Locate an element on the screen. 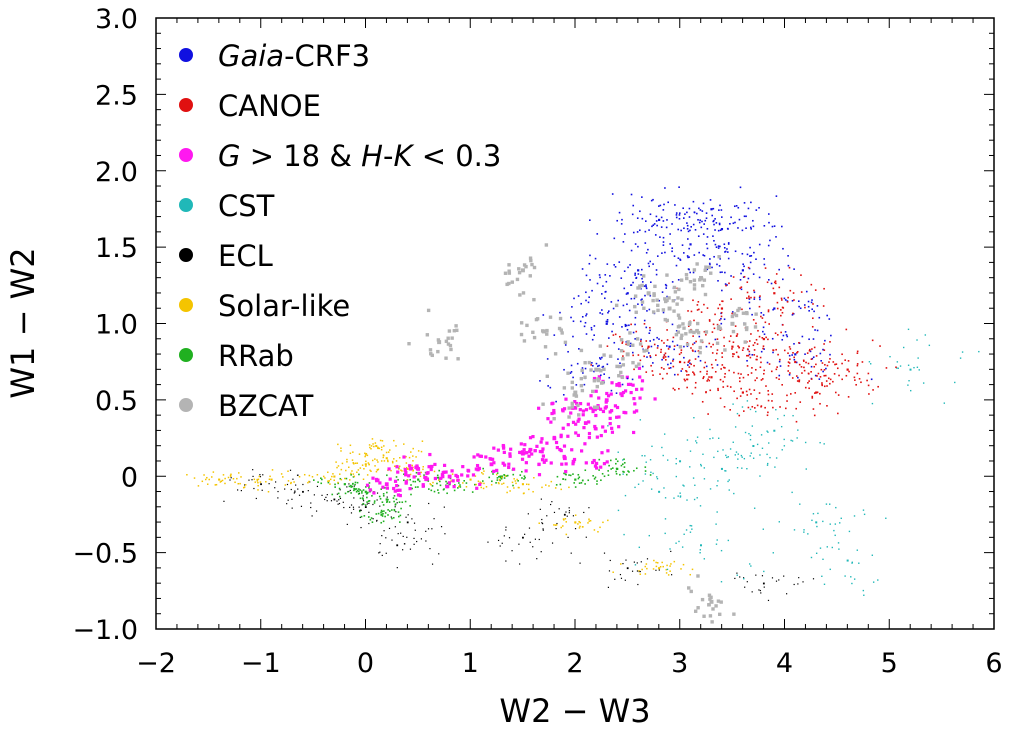  x-tick-label: −2 is located at coordinates (156, 663).